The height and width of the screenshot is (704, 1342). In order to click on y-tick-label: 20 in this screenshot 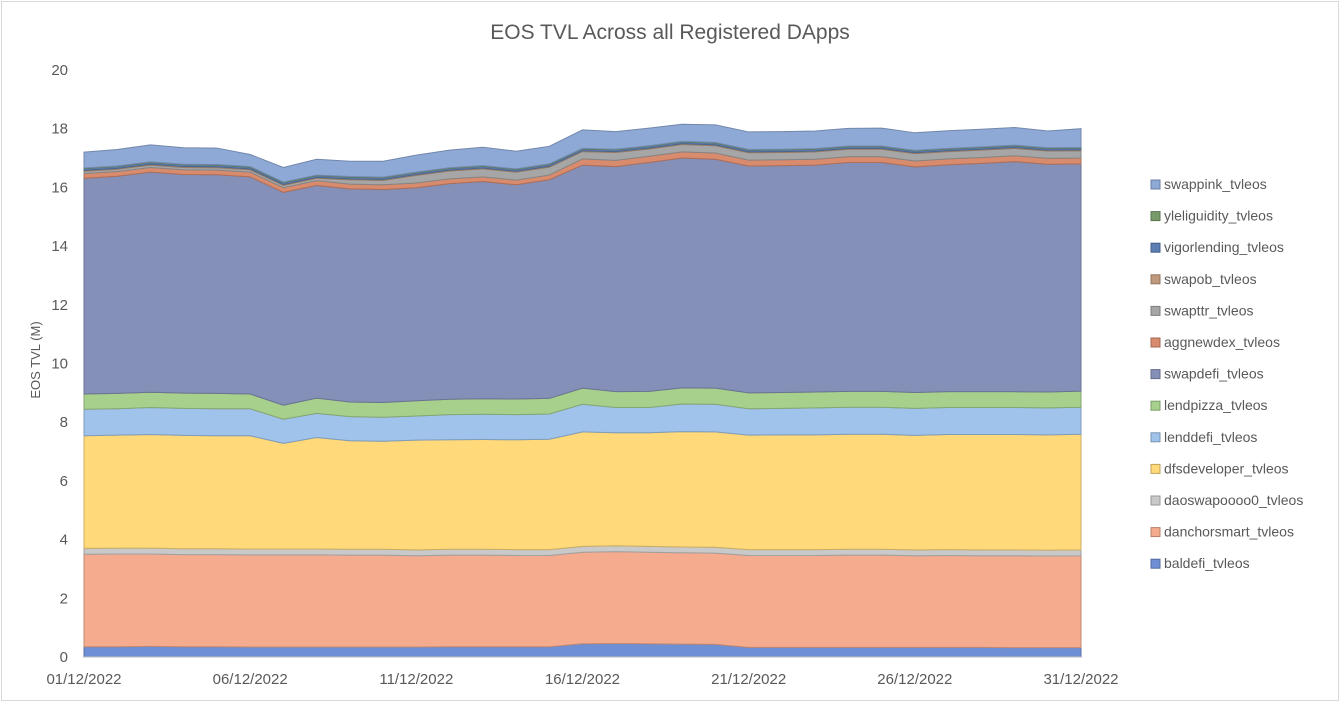, I will do `click(59, 70)`.